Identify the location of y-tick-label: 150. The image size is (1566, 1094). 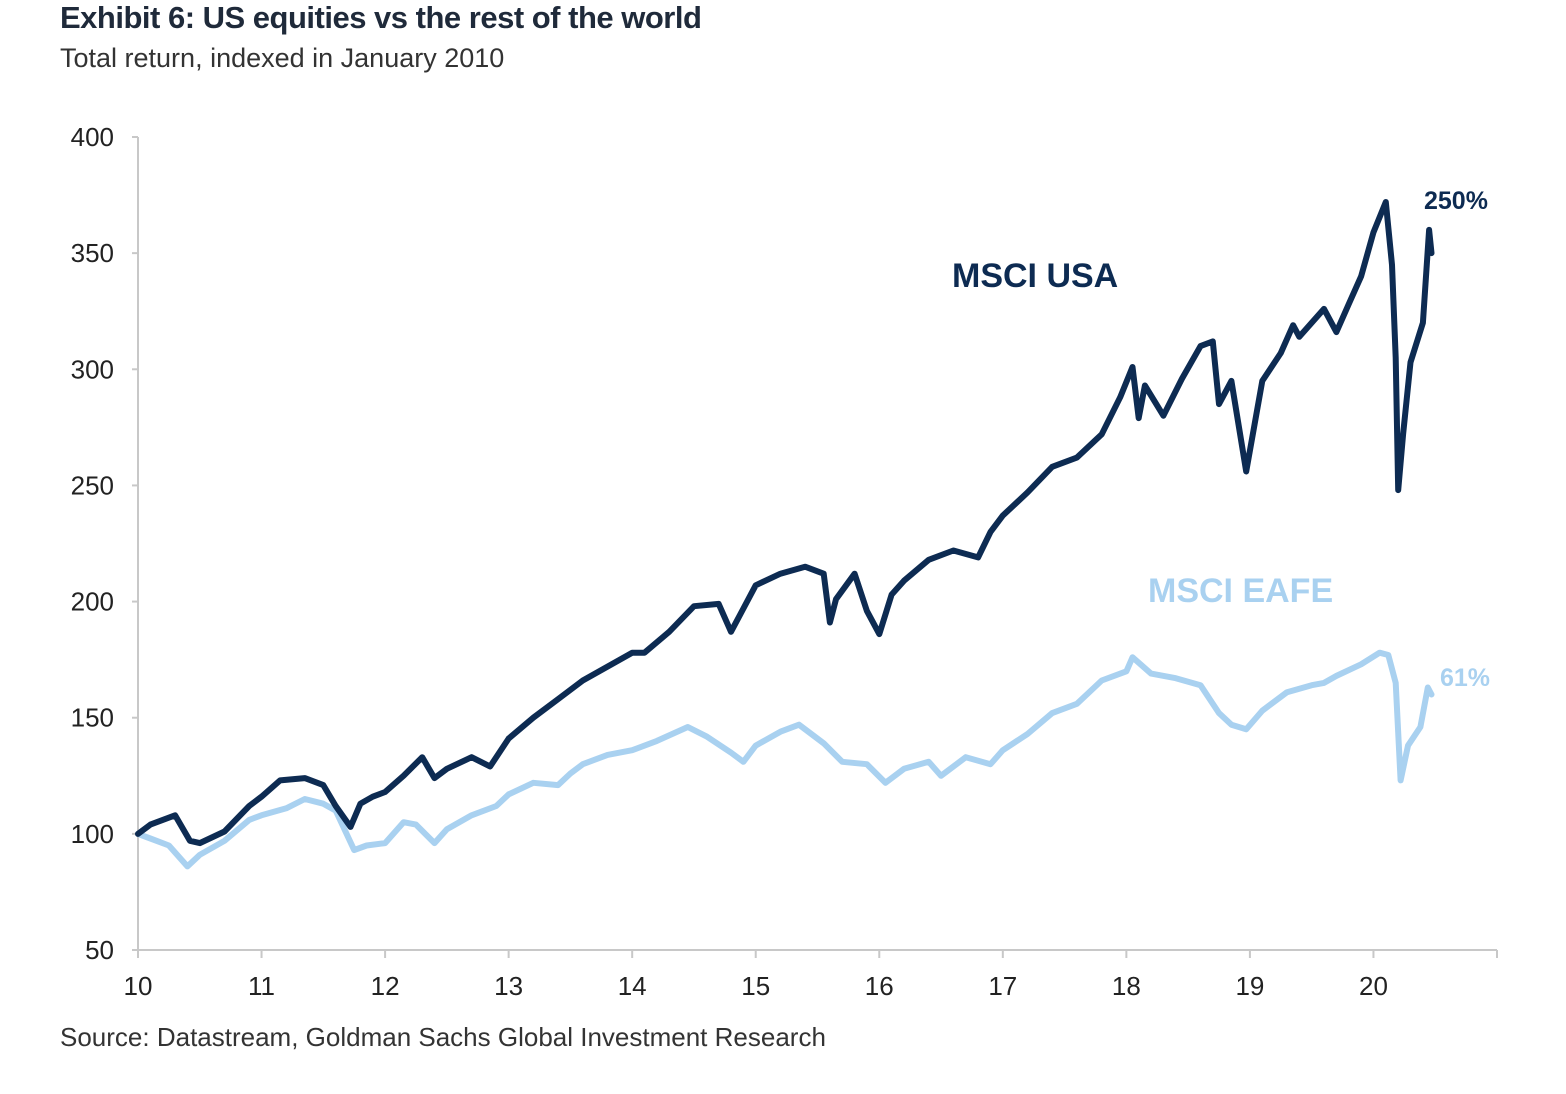
(92, 718).